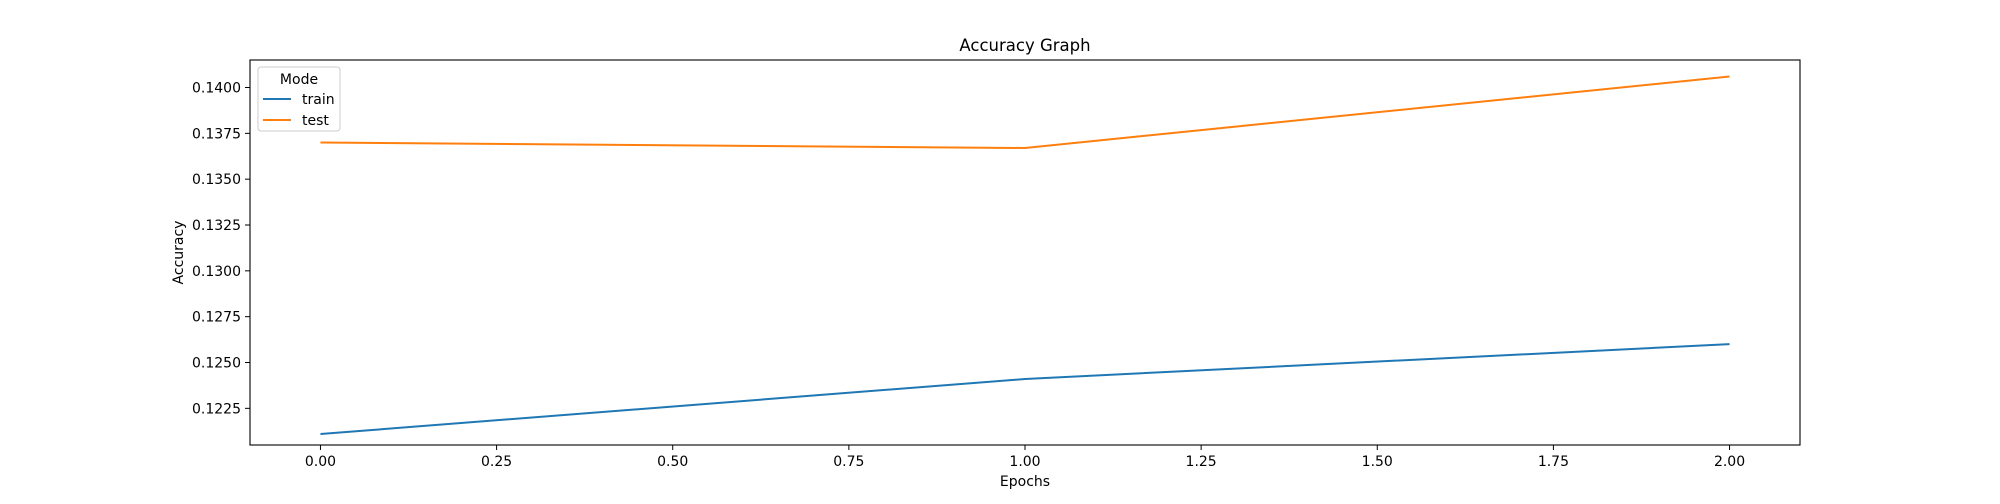 This screenshot has height=504, width=2000. I want to click on y-tick-label: 0.1275, so click(216, 318).